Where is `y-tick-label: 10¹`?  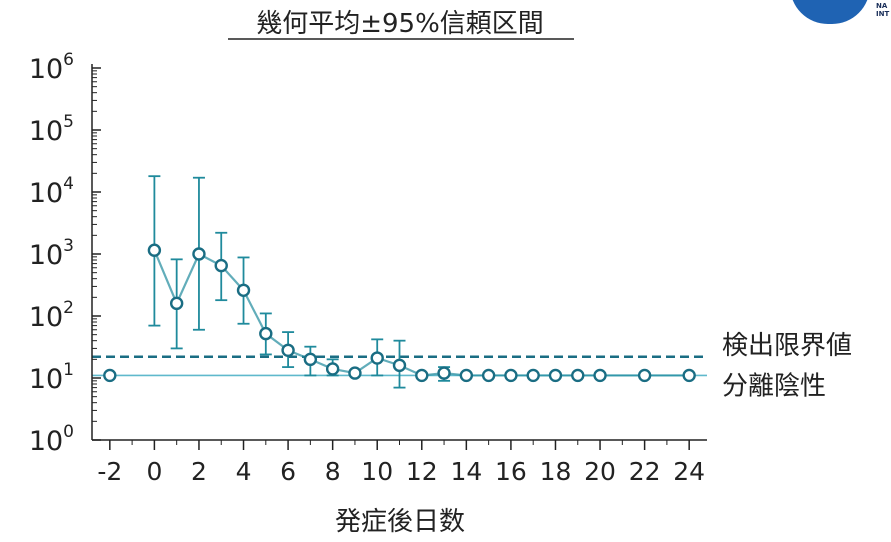 y-tick-label: 10¹ is located at coordinates (51, 377).